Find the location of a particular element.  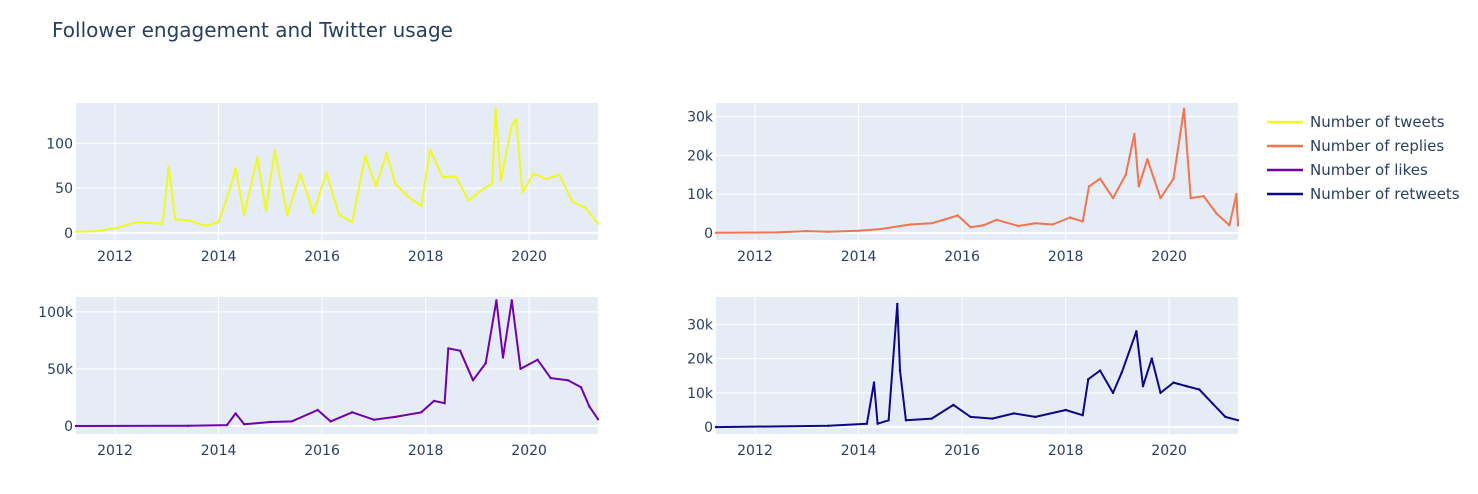

legend-item: Number of likes is located at coordinates (1347, 170).